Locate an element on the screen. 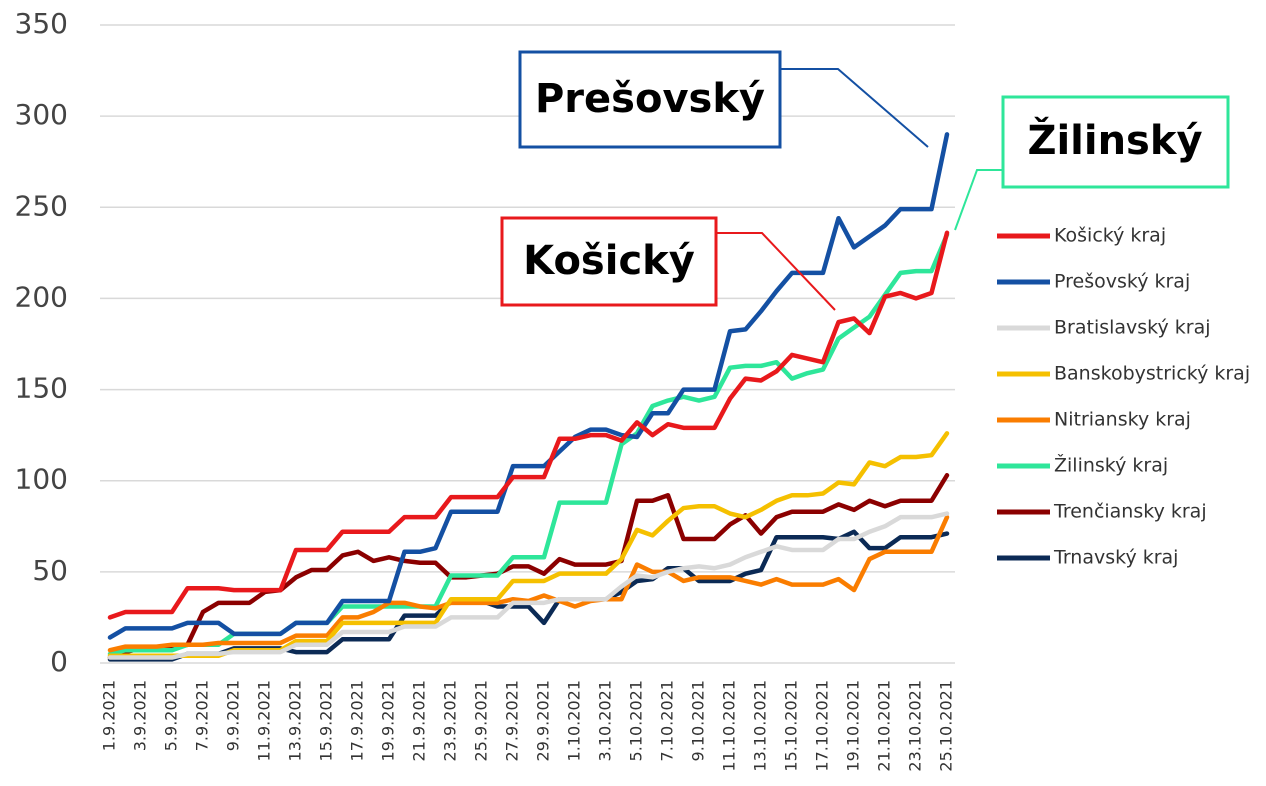 The width and height of the screenshot is (1266, 786). y-tick-label: 50 is located at coordinates (50, 570).